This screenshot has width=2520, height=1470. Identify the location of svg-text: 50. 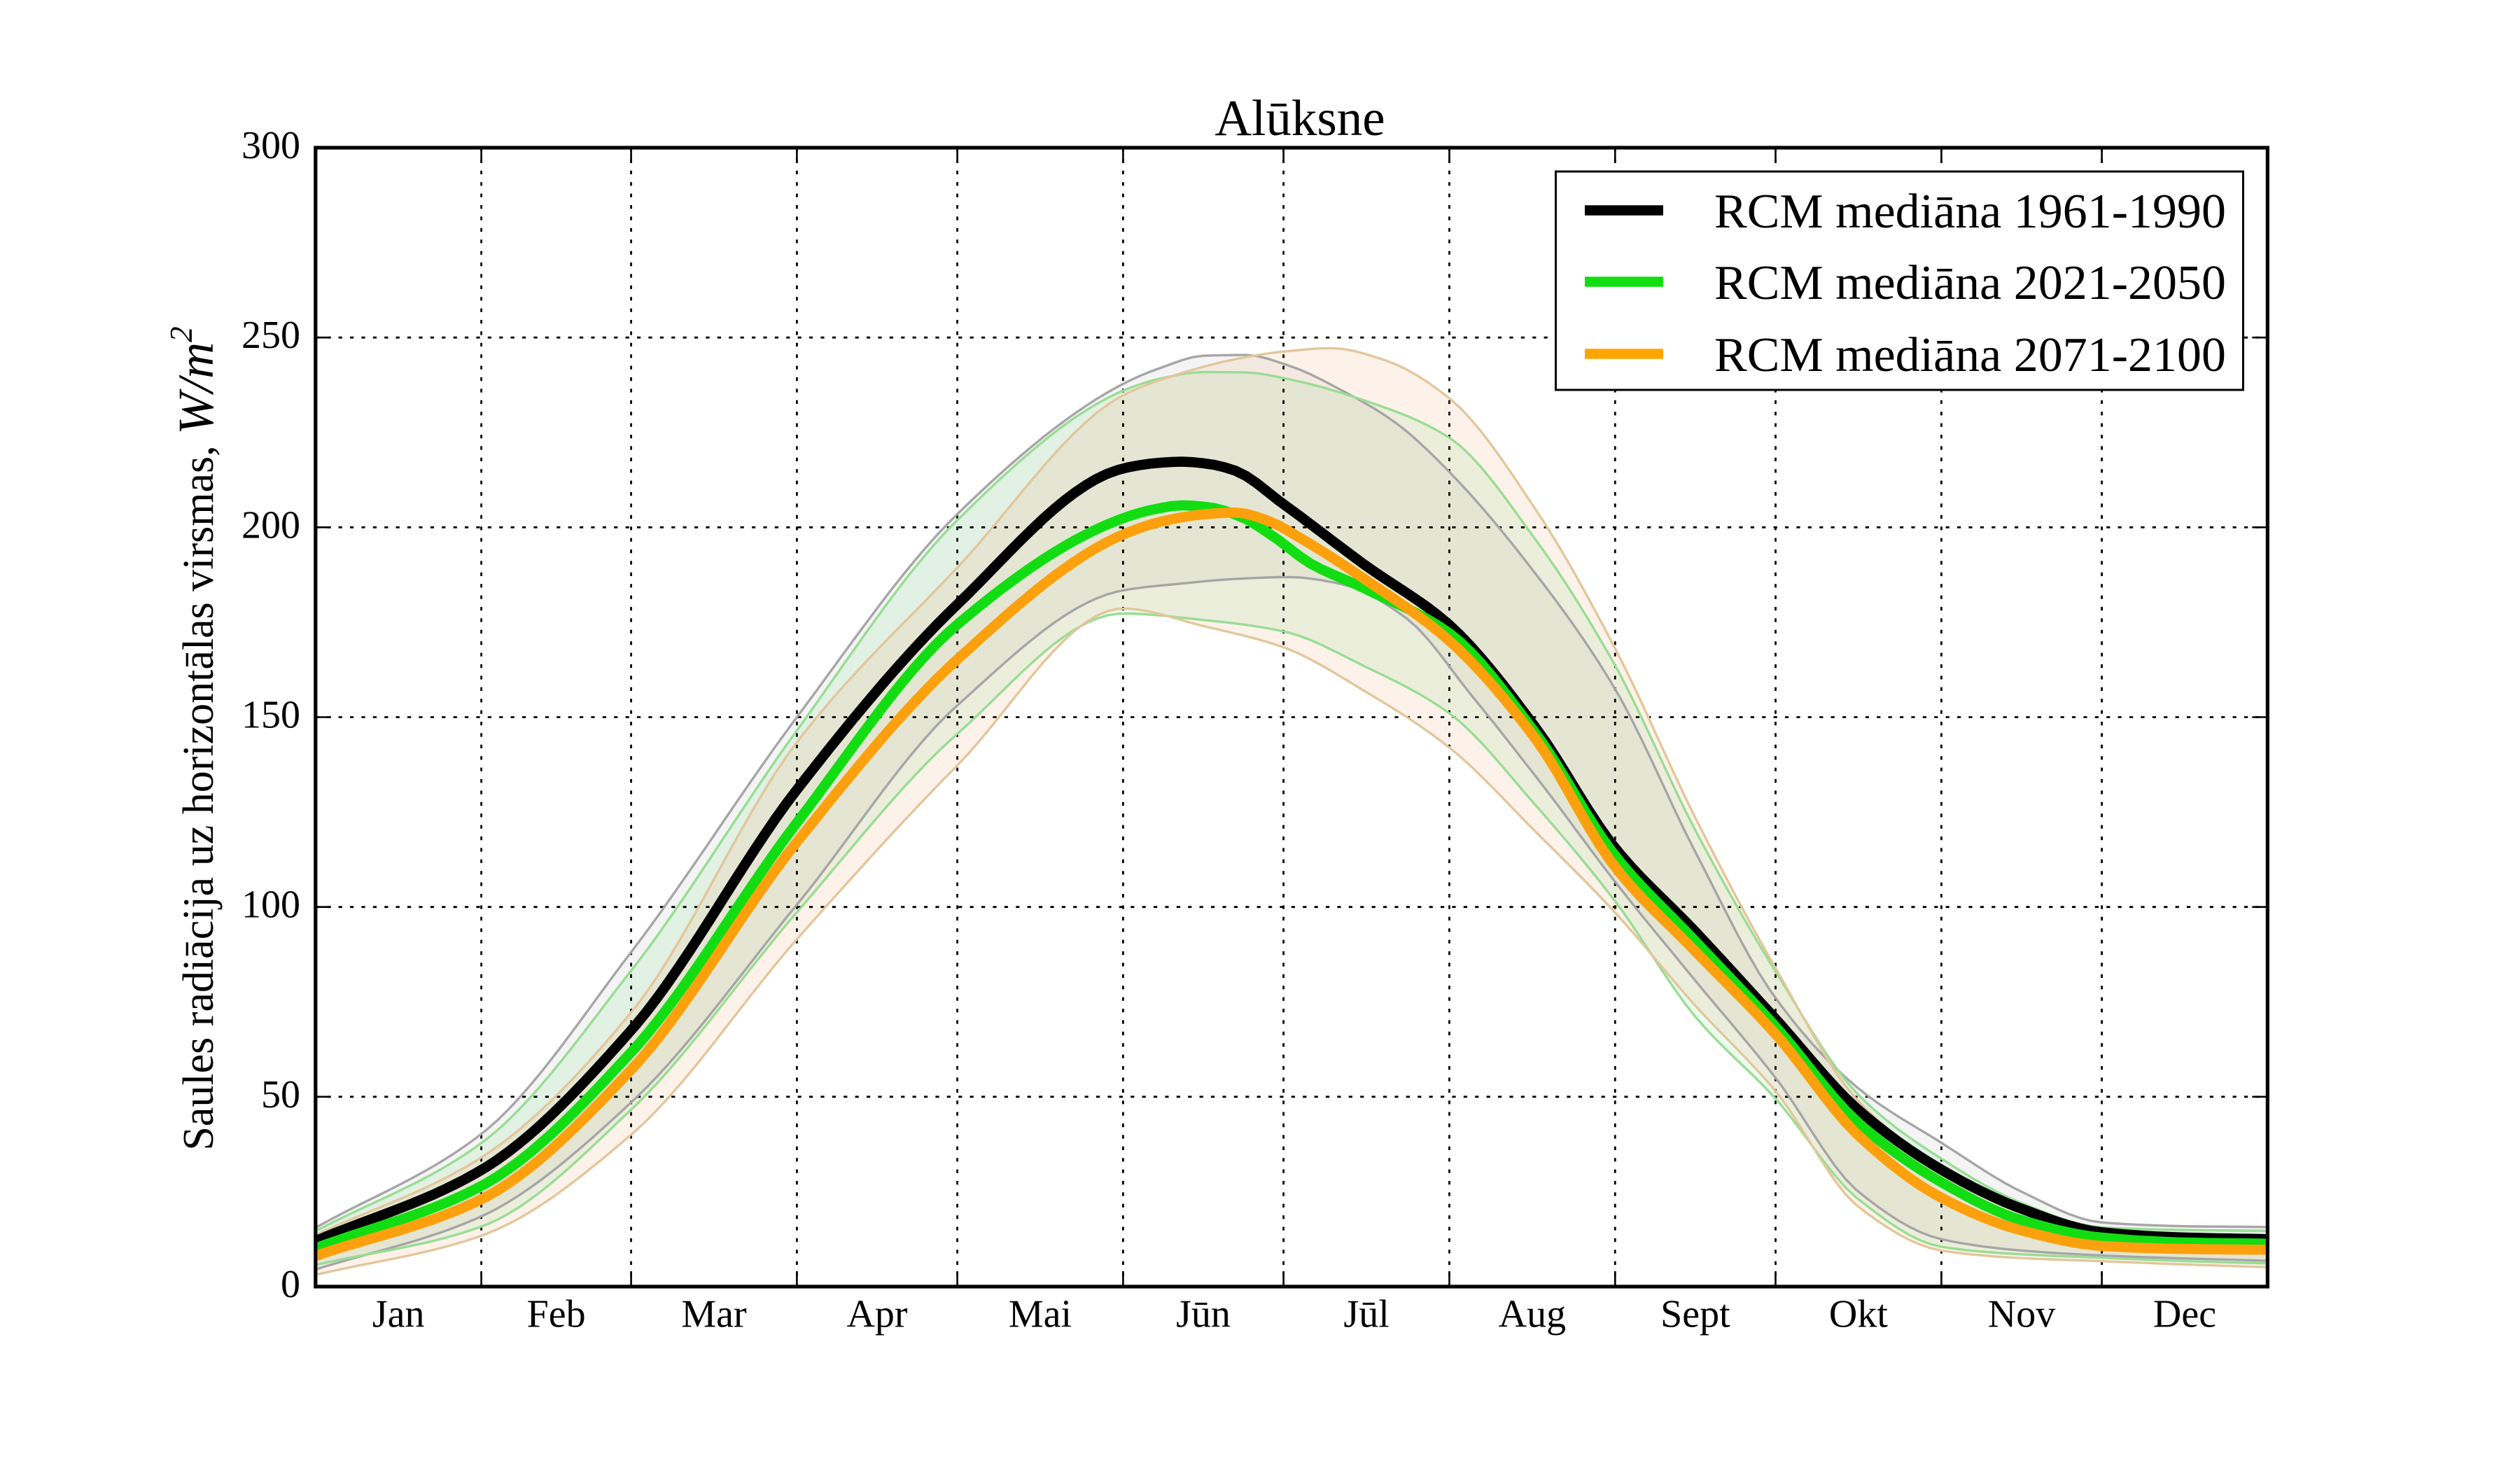
(280, 1094).